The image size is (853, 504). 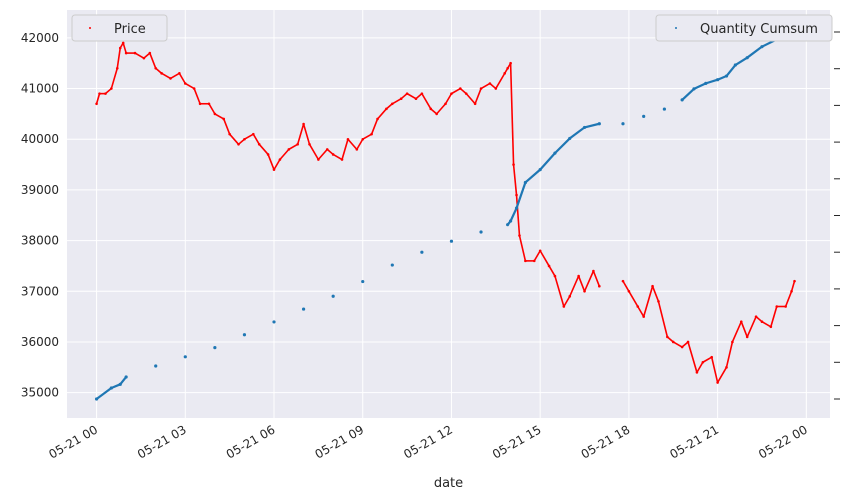 What do you see at coordinates (73, 441) in the screenshot?
I see `x-tick-label: 05-21 00` at bounding box center [73, 441].